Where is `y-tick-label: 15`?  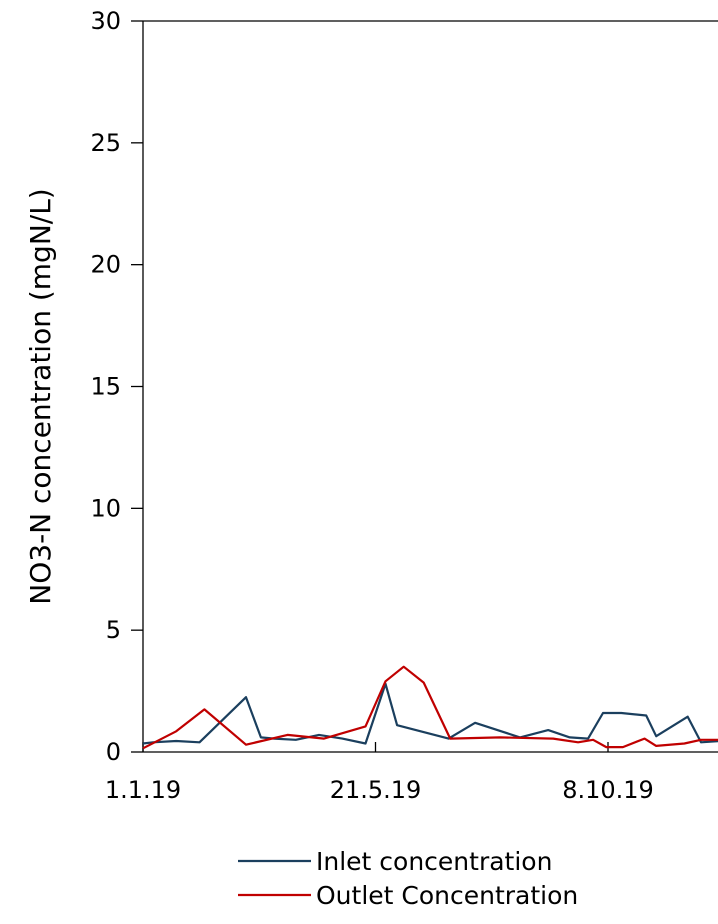
y-tick-label: 15 is located at coordinates (105, 387).